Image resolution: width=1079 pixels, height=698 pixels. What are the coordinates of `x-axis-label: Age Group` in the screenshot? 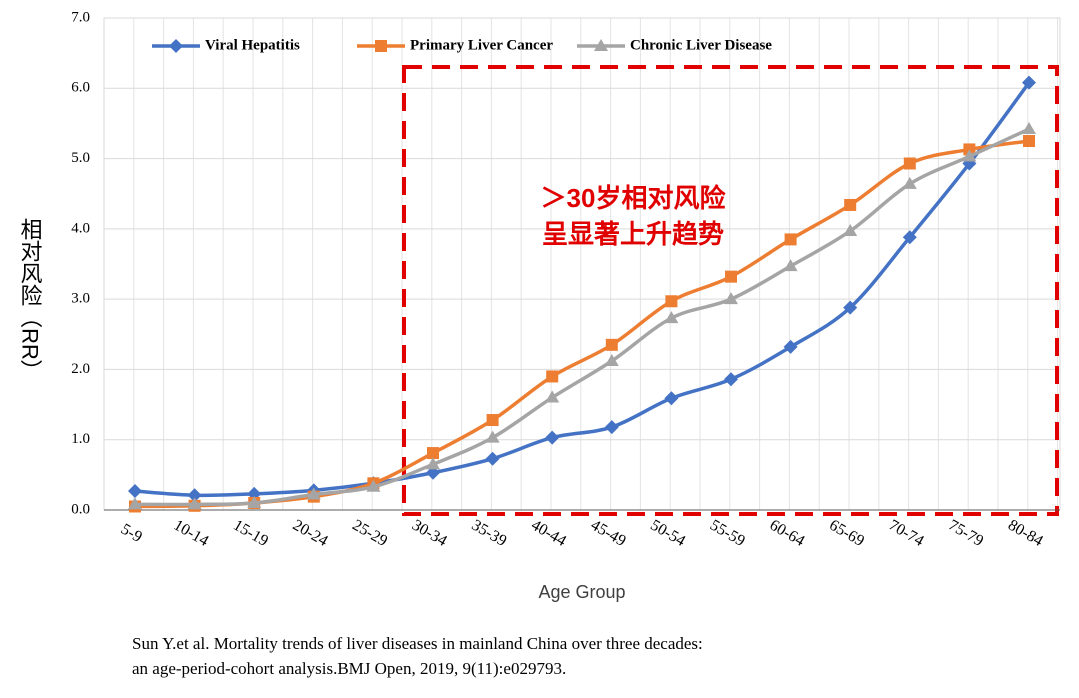 It's located at (581, 592).